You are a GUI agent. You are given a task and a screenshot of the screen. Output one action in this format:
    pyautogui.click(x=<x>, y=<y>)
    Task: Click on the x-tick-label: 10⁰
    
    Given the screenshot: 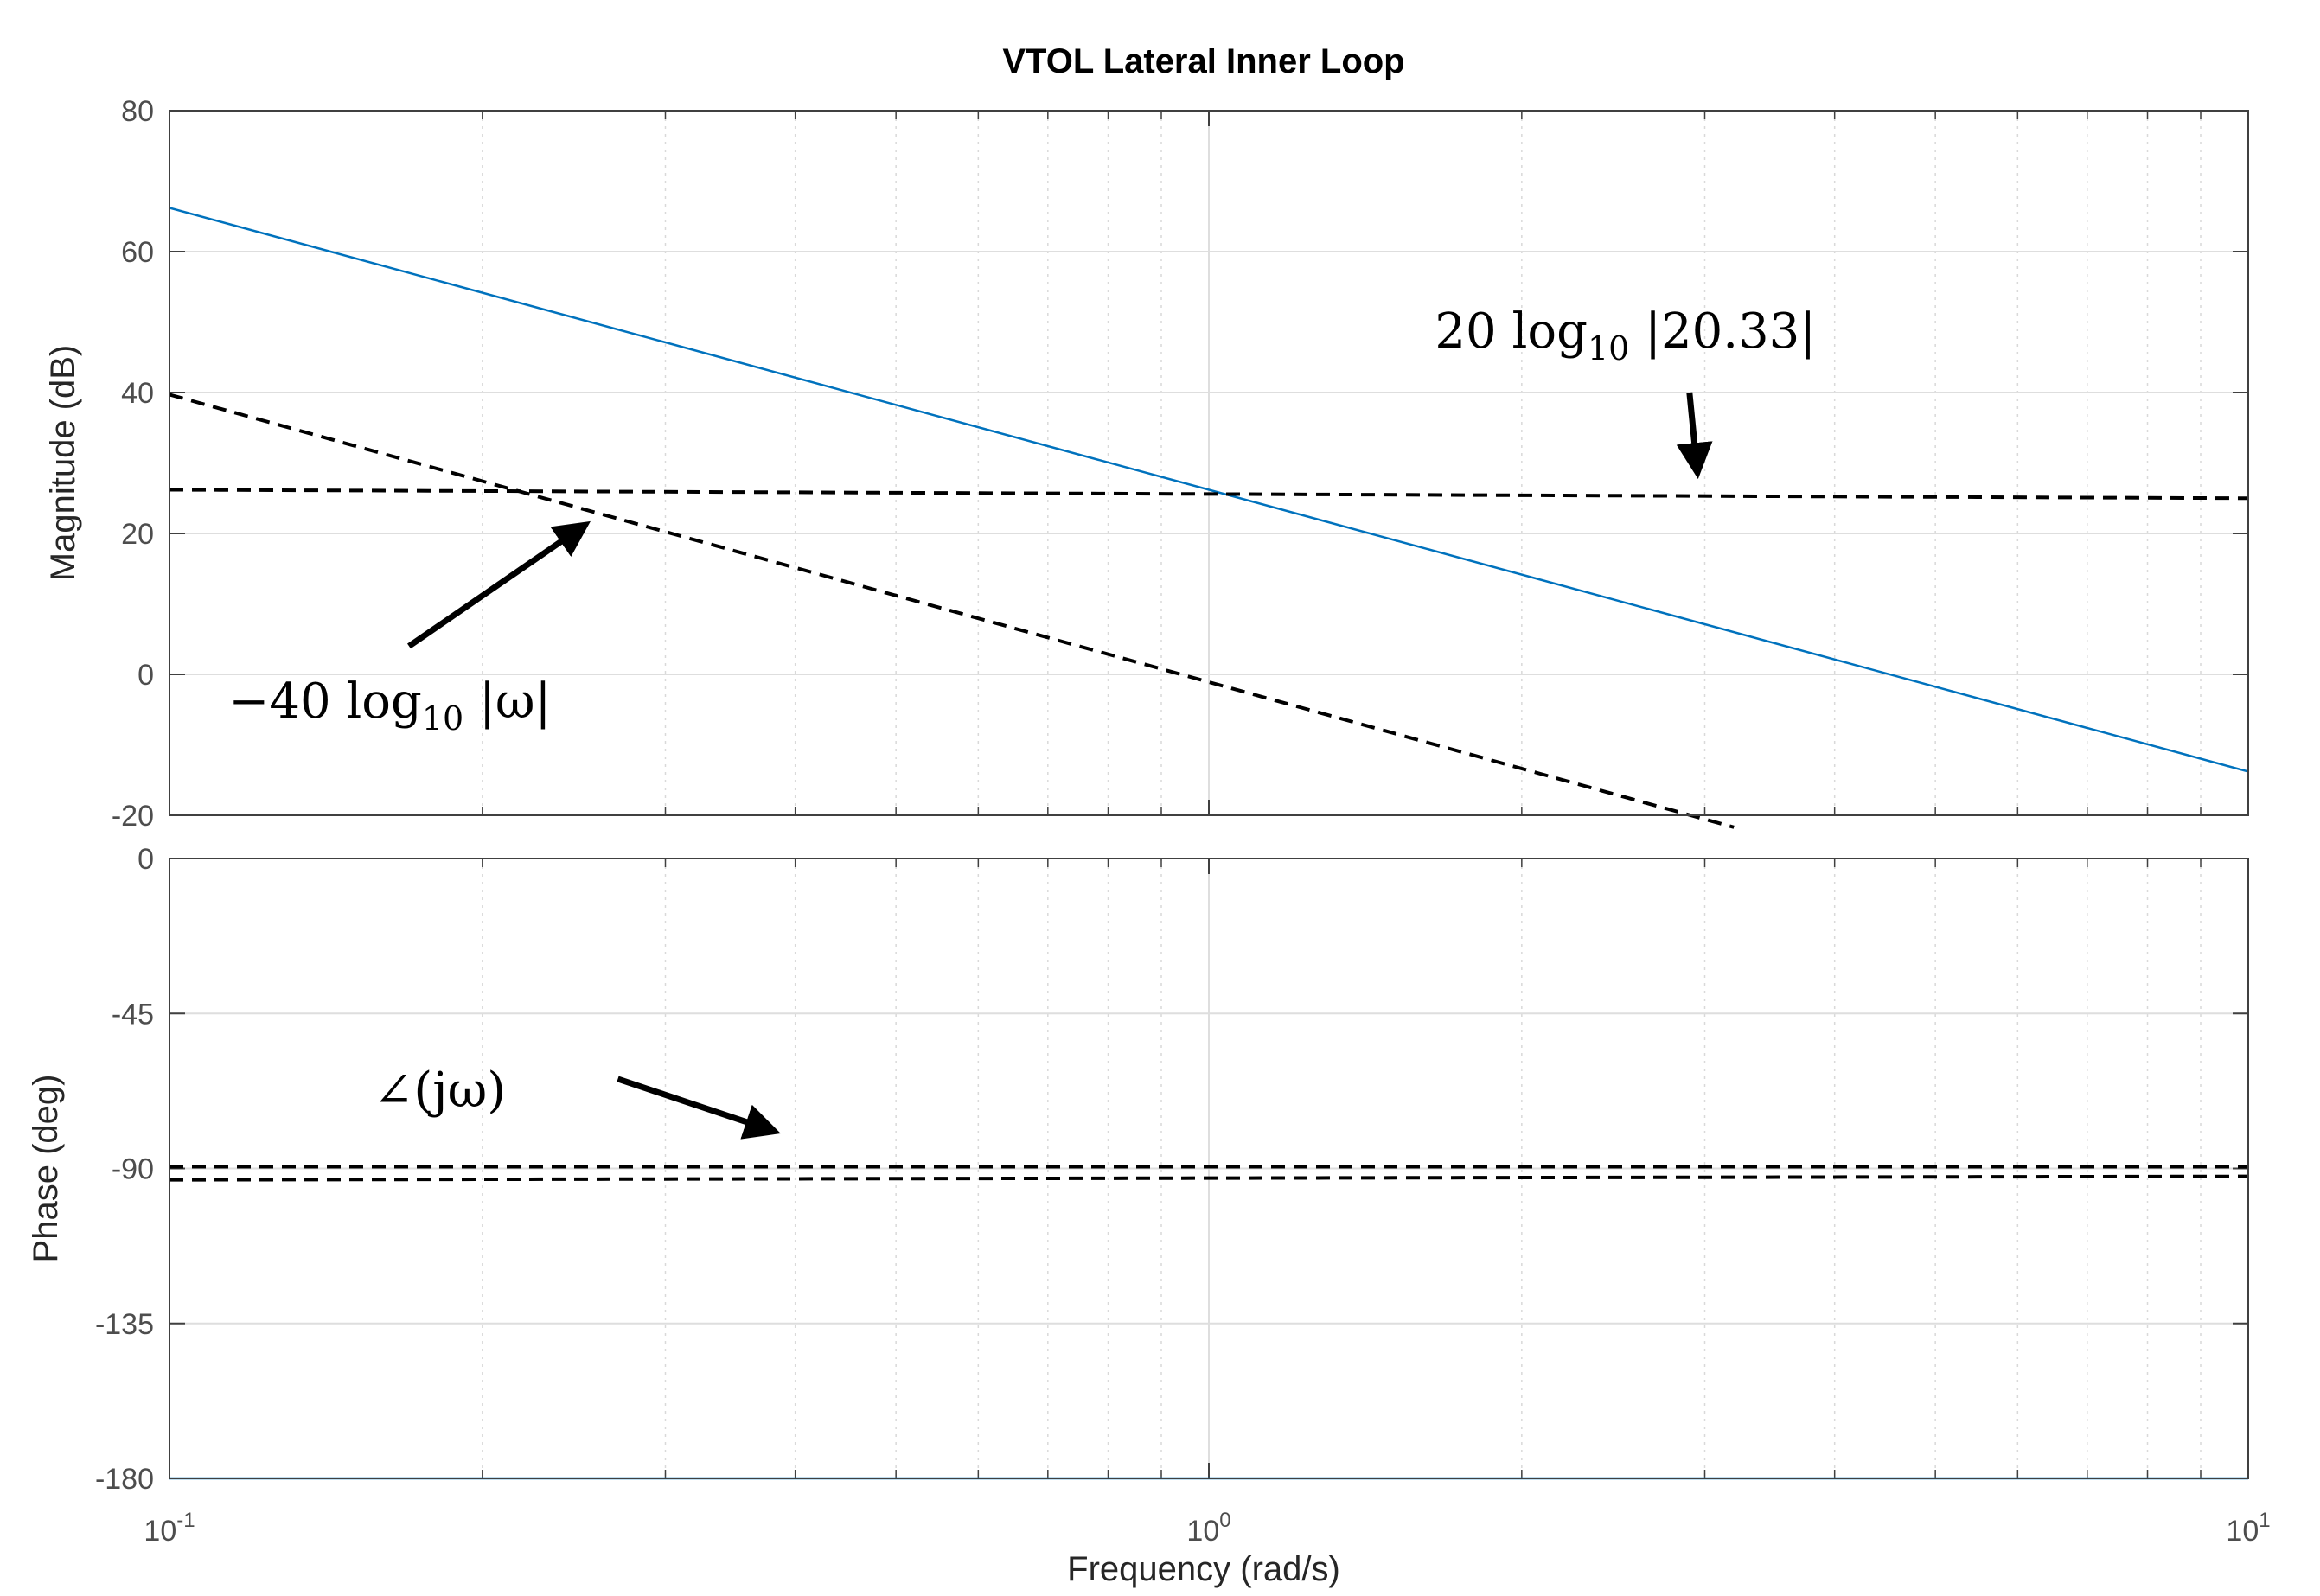 What is the action you would take?
    pyautogui.click(x=1208, y=1529)
    